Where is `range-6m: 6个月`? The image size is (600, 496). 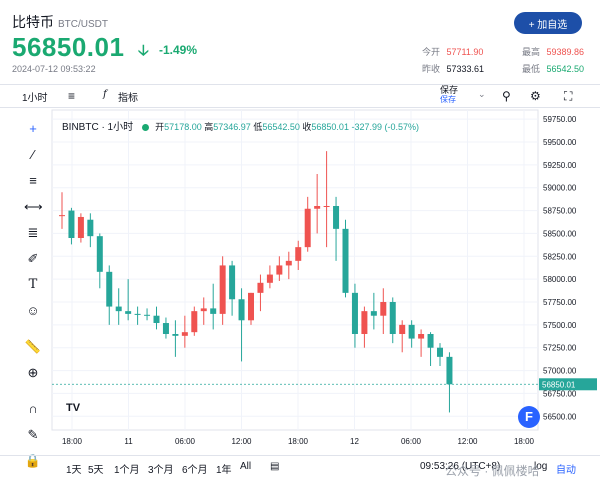 range-6m: 6个月 is located at coordinates (195, 470).